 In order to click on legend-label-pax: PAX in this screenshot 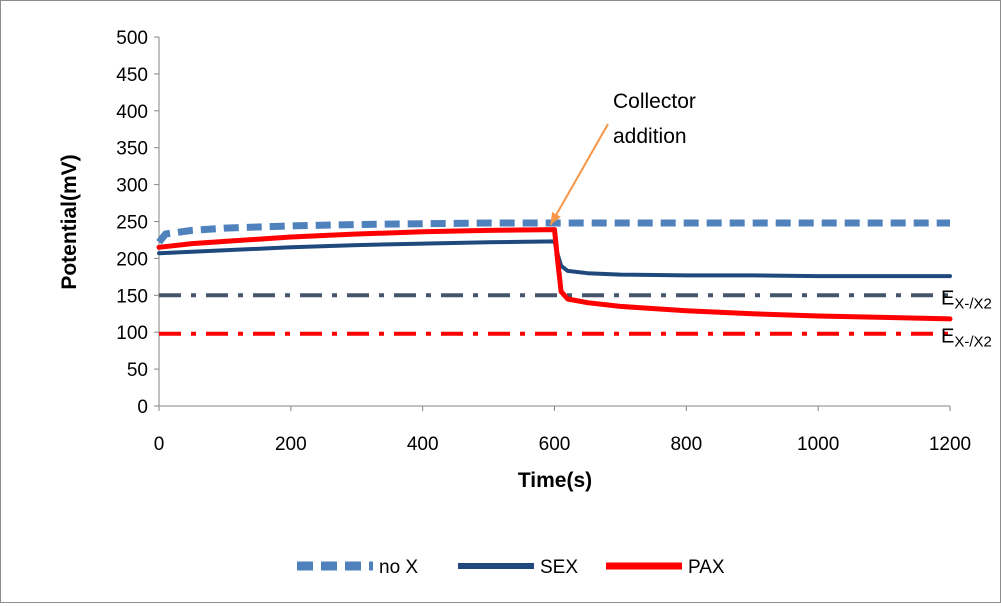, I will do `click(706, 567)`.